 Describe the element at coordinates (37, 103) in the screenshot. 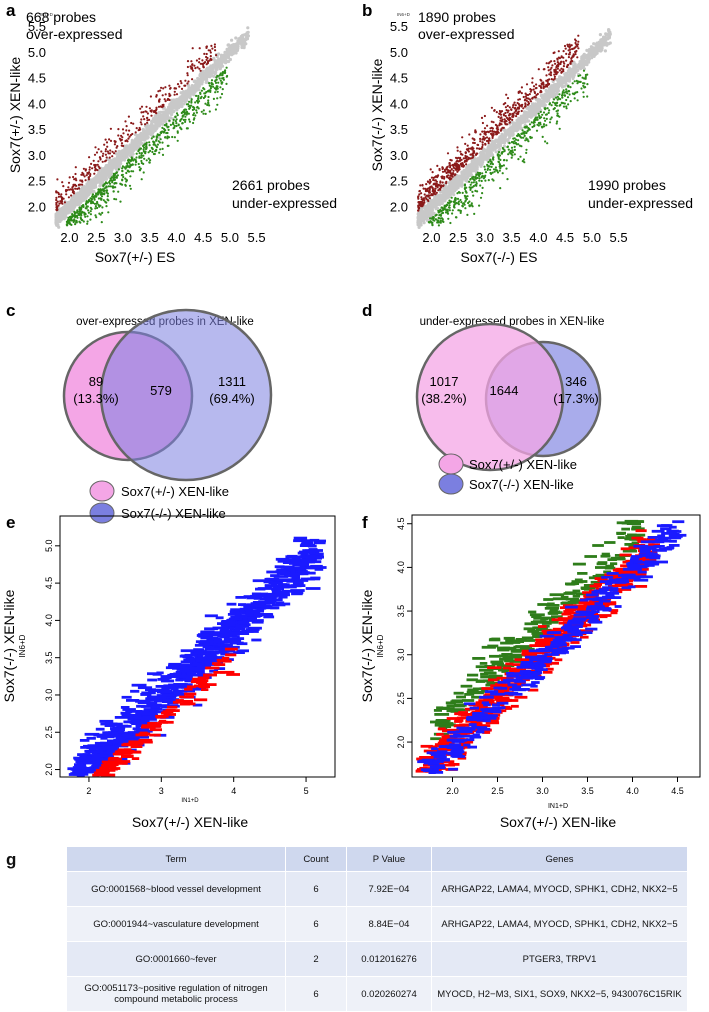

I see `y-tick-label: 4.0` at that location.